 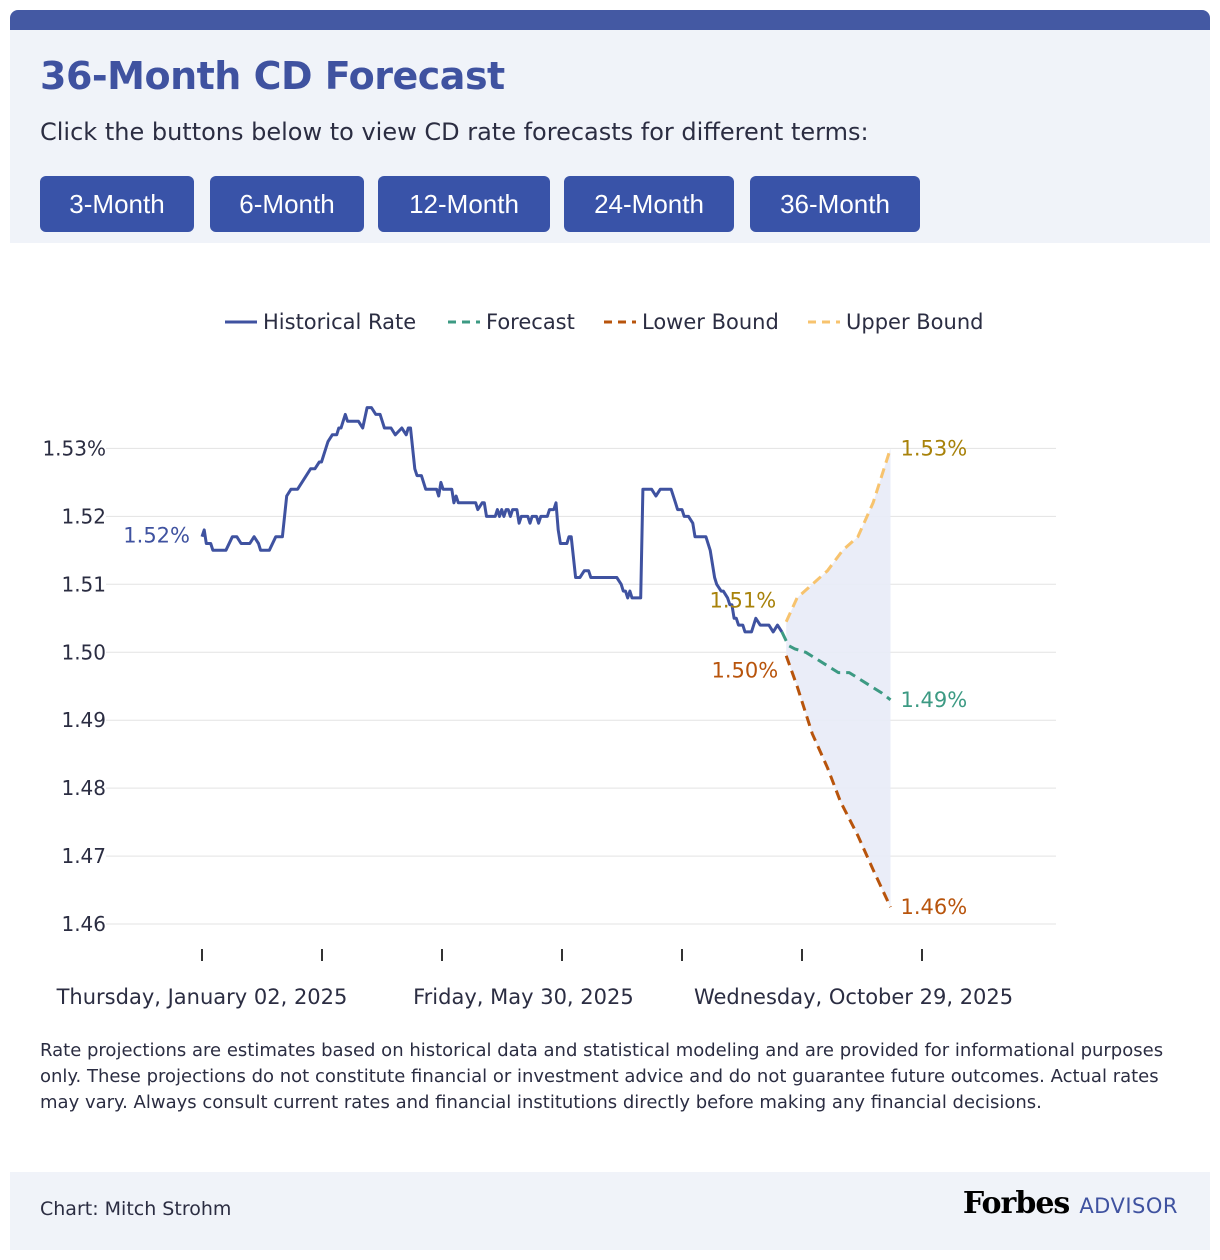 What do you see at coordinates (743, 601) in the screenshot?
I see `annotation-upper-bound-first: 1.51%` at bounding box center [743, 601].